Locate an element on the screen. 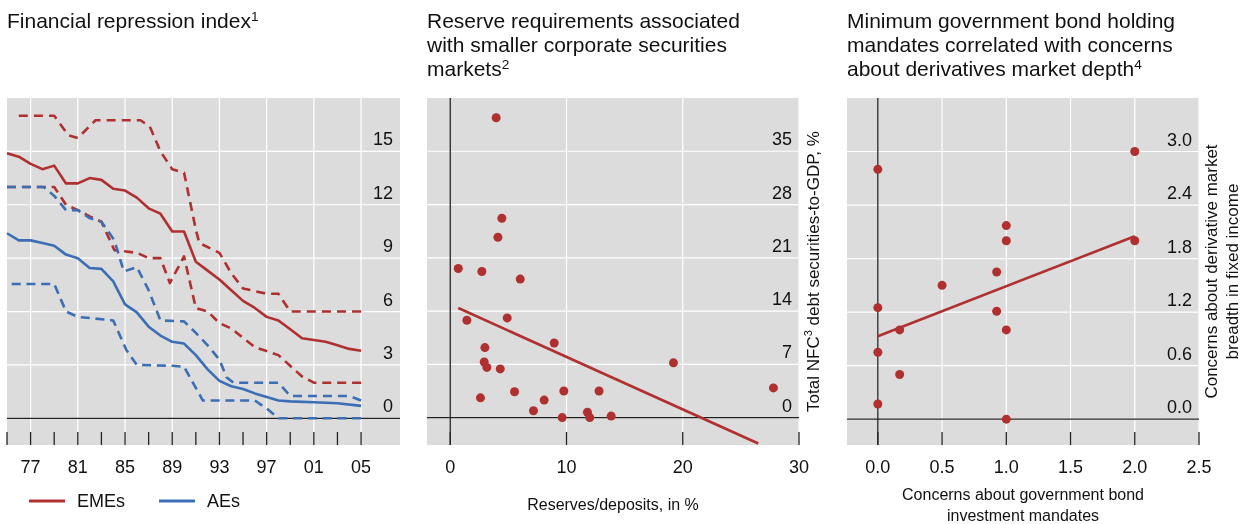  x-tick-label: 97 is located at coordinates (266, 467).